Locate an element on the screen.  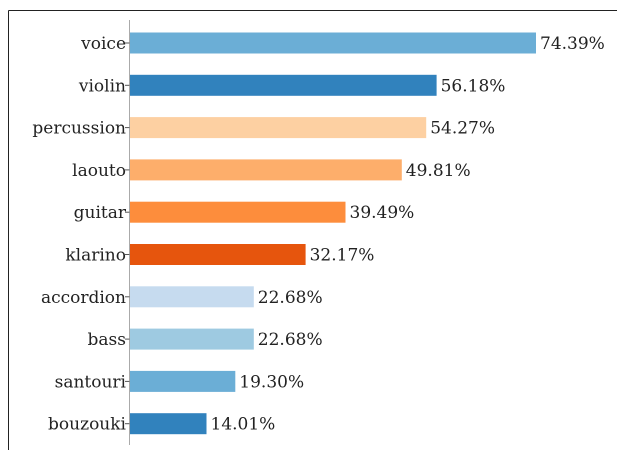
bar-laouto is located at coordinates (266, 169).